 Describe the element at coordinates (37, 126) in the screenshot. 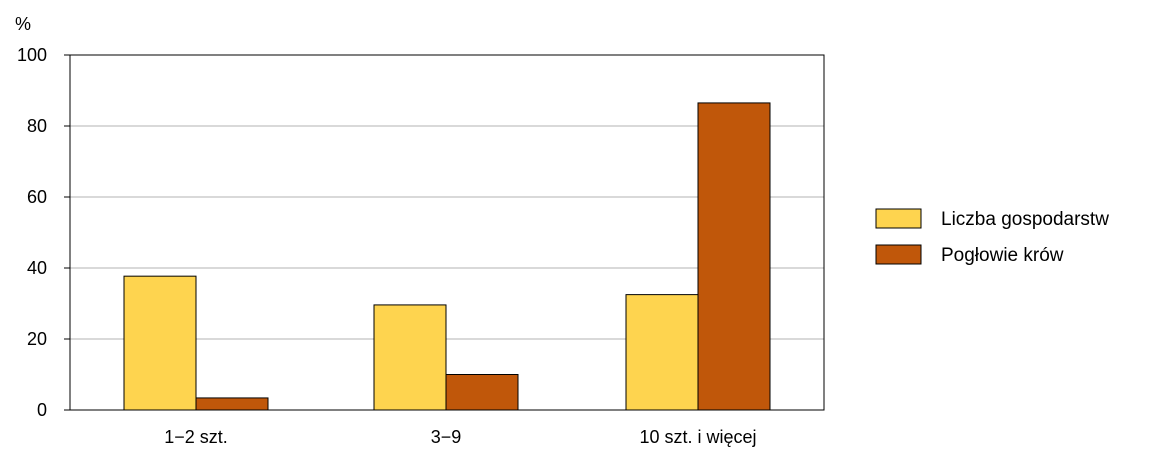

I see `y-tick-label: 80` at that location.